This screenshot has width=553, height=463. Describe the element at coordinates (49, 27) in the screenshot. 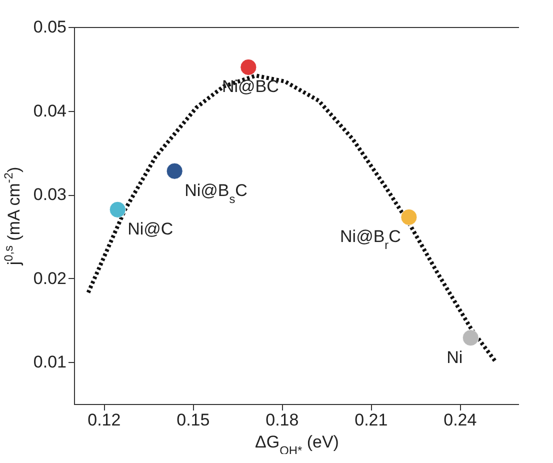

I see `y-tick-label: 0.05` at that location.